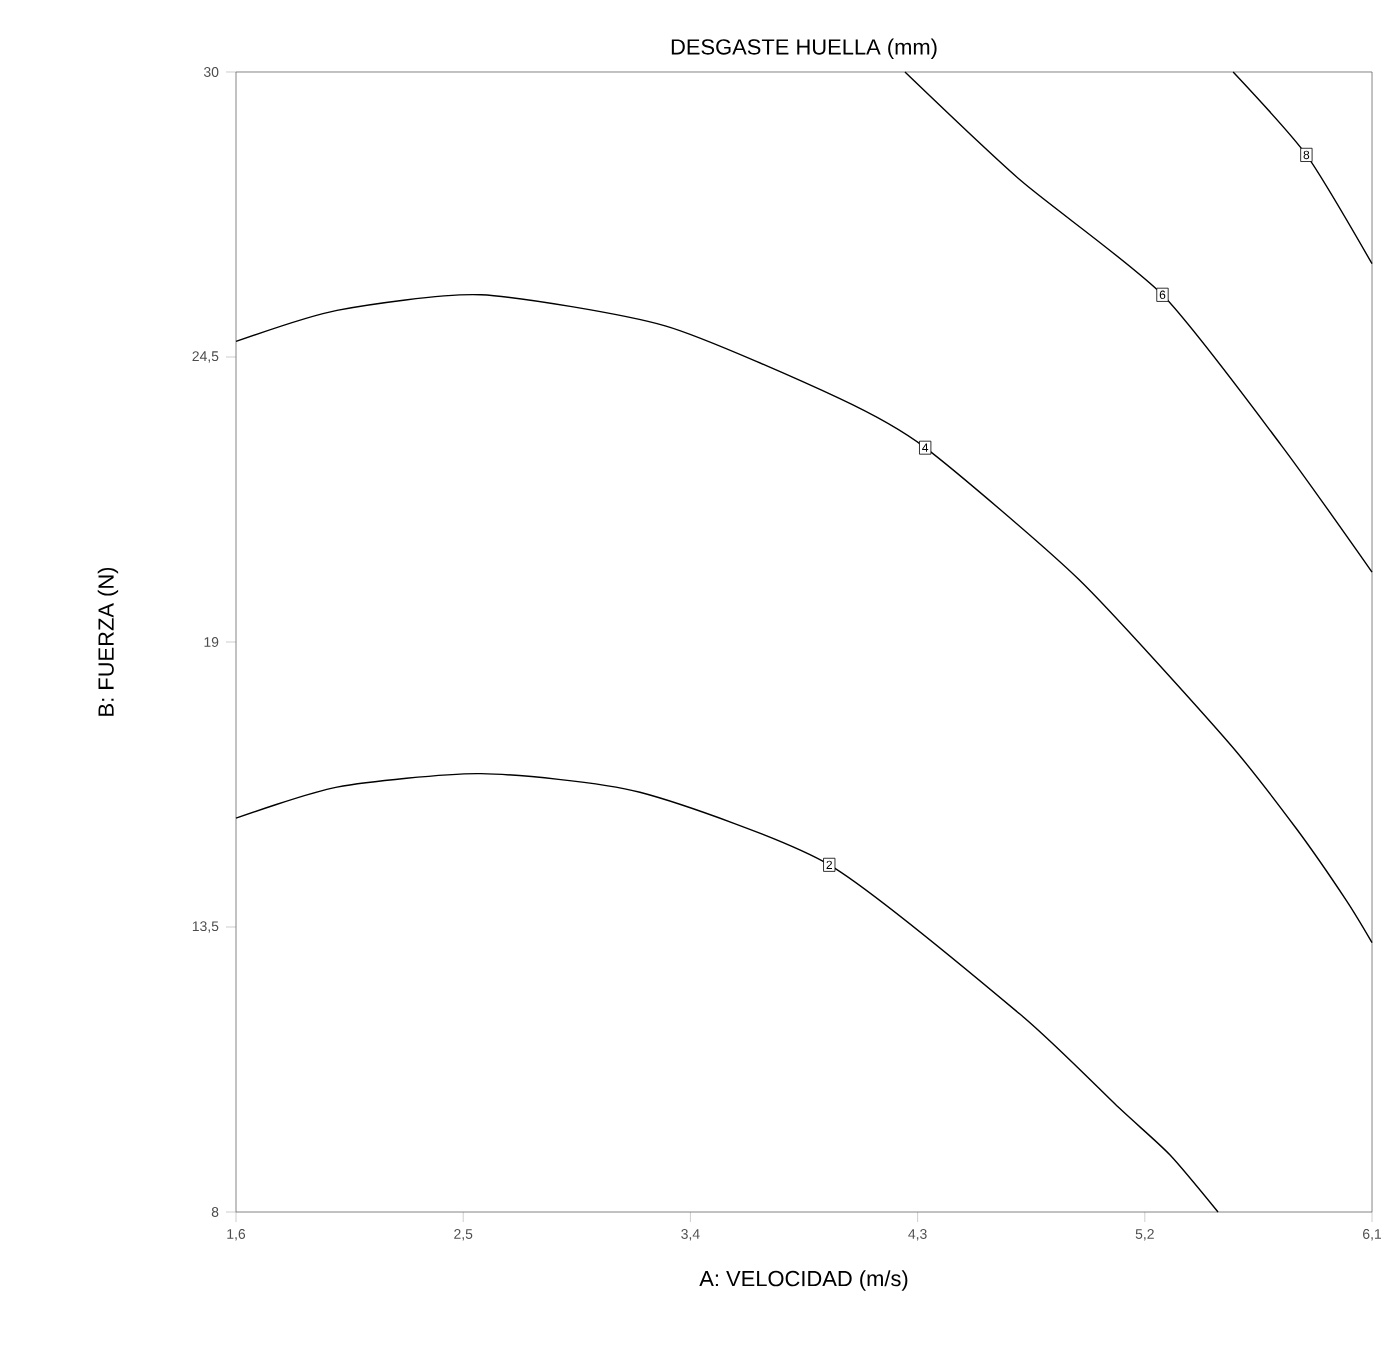 Image resolution: width=1390 pixels, height=1358 pixels. Describe the element at coordinates (804, 48) in the screenshot. I see `chart-title: DESGASTE HUELLA (mm)` at that location.